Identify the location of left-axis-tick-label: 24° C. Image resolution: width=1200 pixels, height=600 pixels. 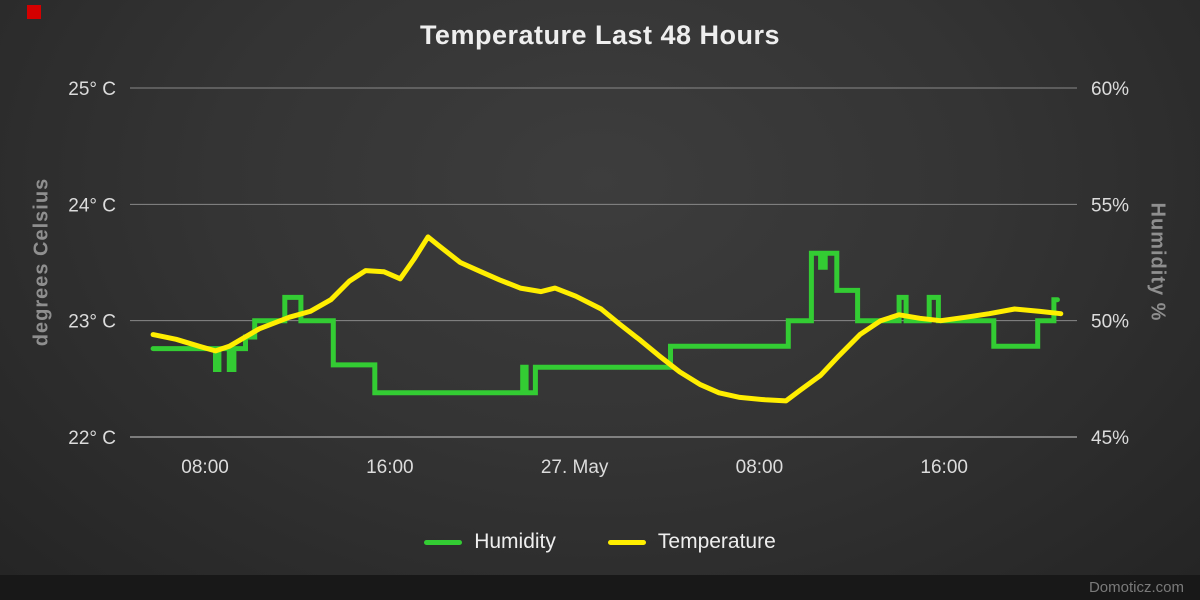
(92, 205).